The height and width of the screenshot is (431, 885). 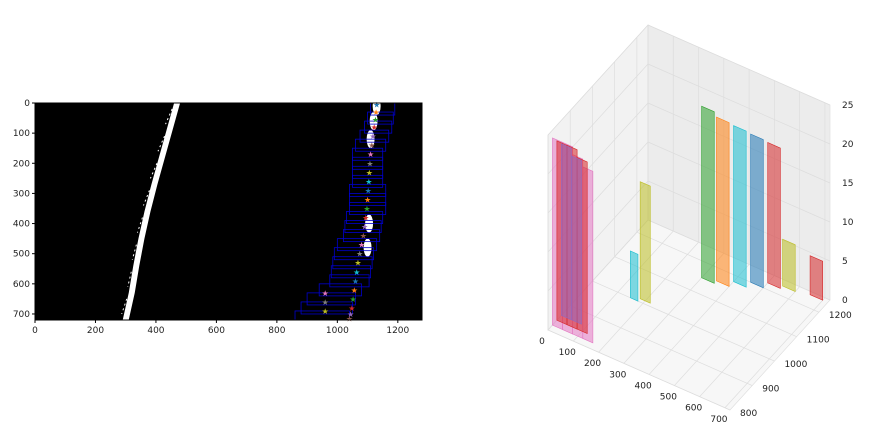 What do you see at coordinates (643, 386) in the screenshot?
I see `x-tick-label-3d: 400` at bounding box center [643, 386].